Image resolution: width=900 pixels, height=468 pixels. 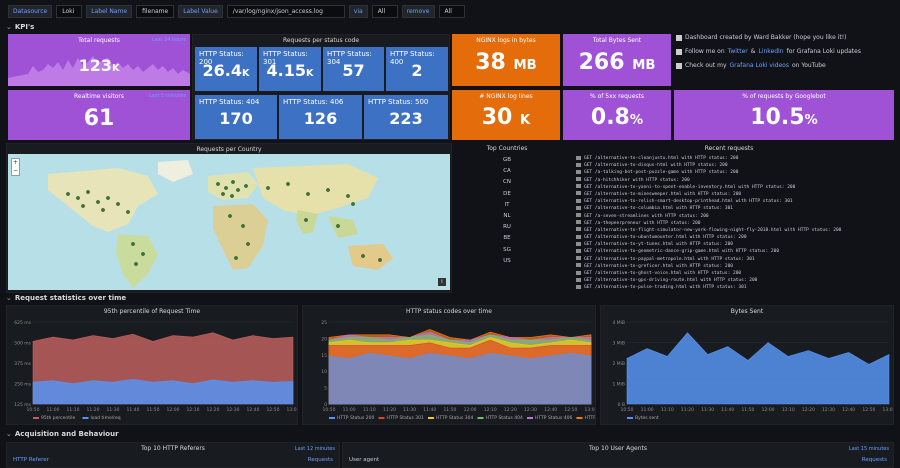 I want to click on x-tick-label: 13:00, so click(x=292, y=410).